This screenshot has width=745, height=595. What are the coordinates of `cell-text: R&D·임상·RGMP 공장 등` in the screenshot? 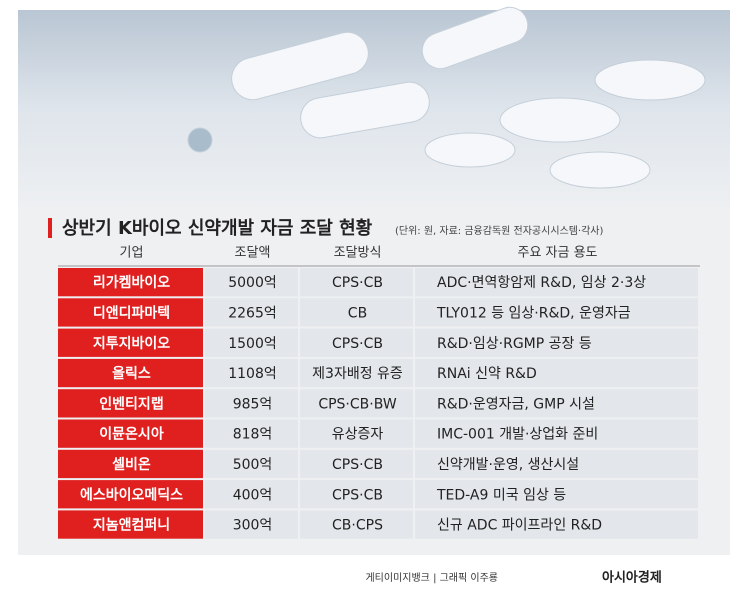 It's located at (514, 344).